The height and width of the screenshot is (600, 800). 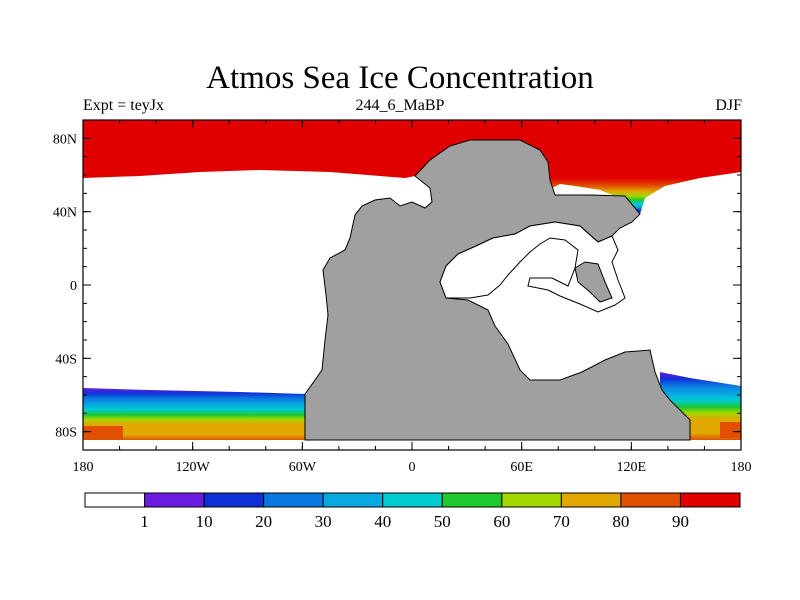 What do you see at coordinates (532, 267) in the screenshot?
I see `tethys-inner-sea` at bounding box center [532, 267].